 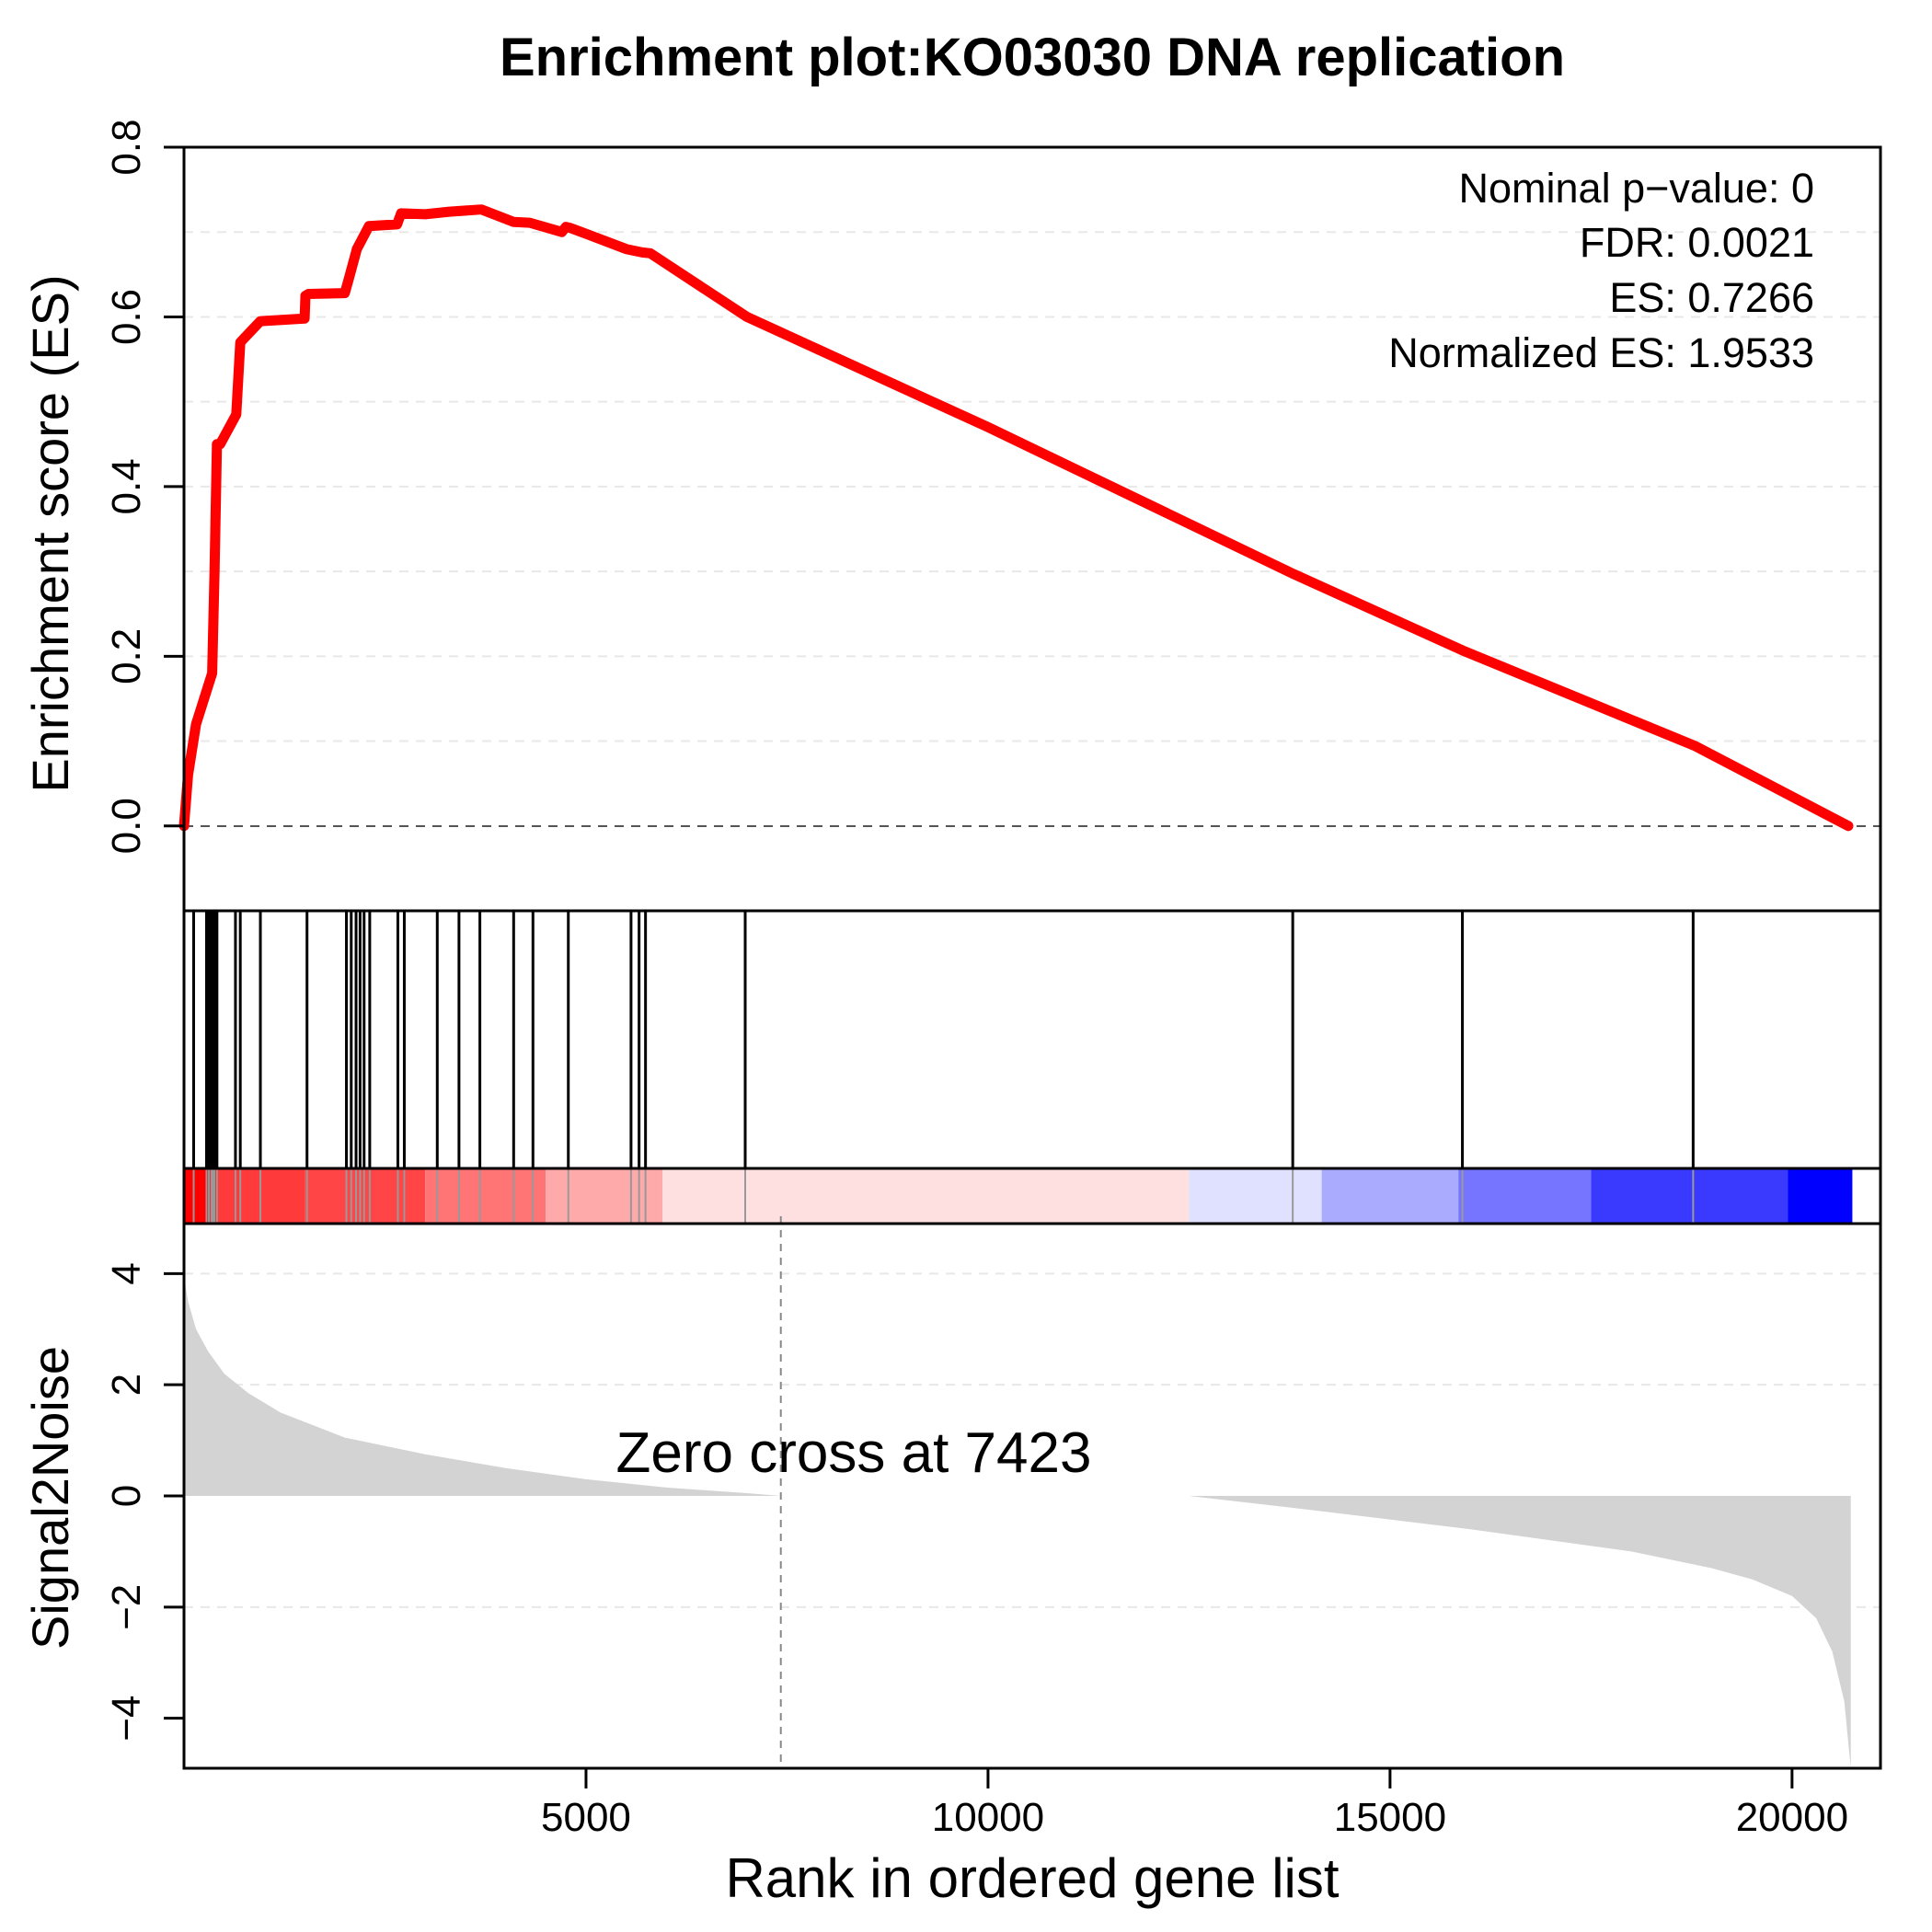 I want to click on metric-y-axis-label: Signal2Noise, so click(x=50, y=1498).